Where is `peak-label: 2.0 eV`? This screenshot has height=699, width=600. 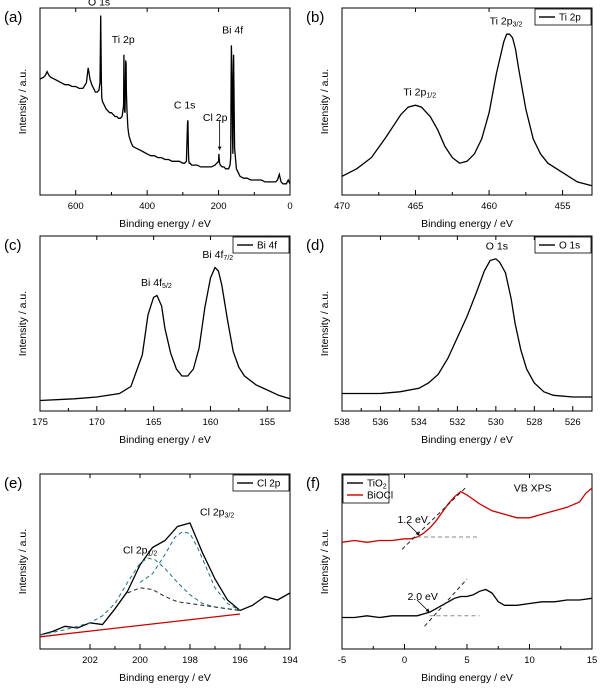
peak-label: 2.0 eV is located at coordinates (423, 597).